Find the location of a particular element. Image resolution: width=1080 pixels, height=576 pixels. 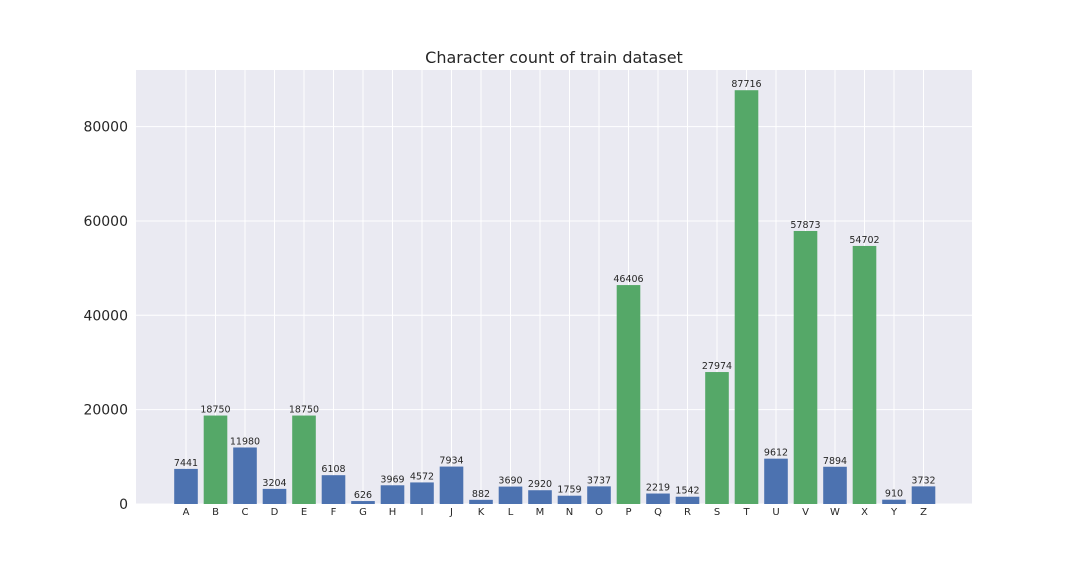

data-label: 3690 is located at coordinates (510, 481).